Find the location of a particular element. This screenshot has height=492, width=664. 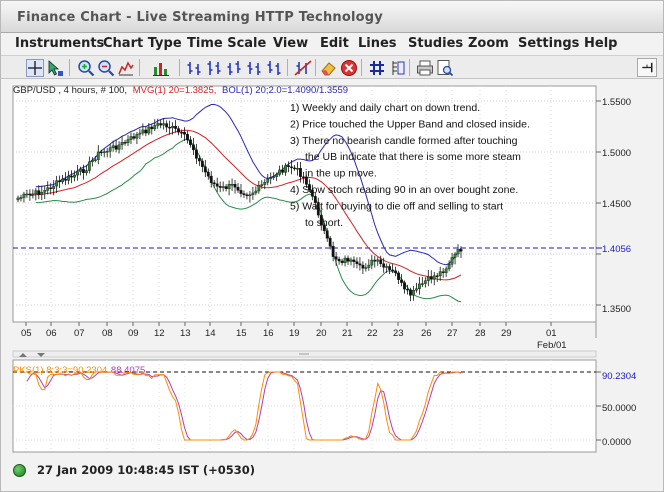

menu-studies: Studies is located at coordinates (436, 43).